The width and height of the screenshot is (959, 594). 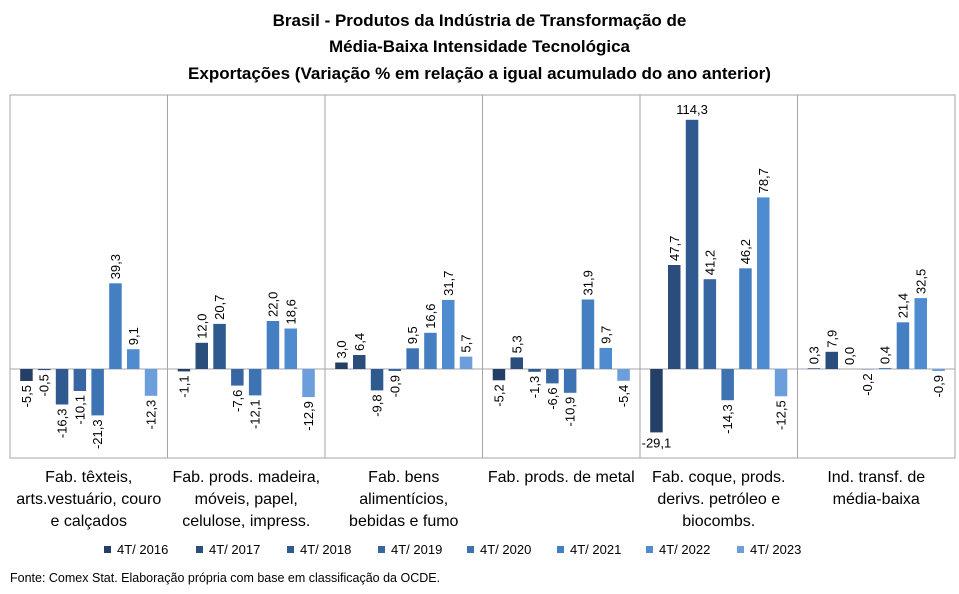 I want to click on category-label-line: celulose, impress., so click(x=246, y=521).